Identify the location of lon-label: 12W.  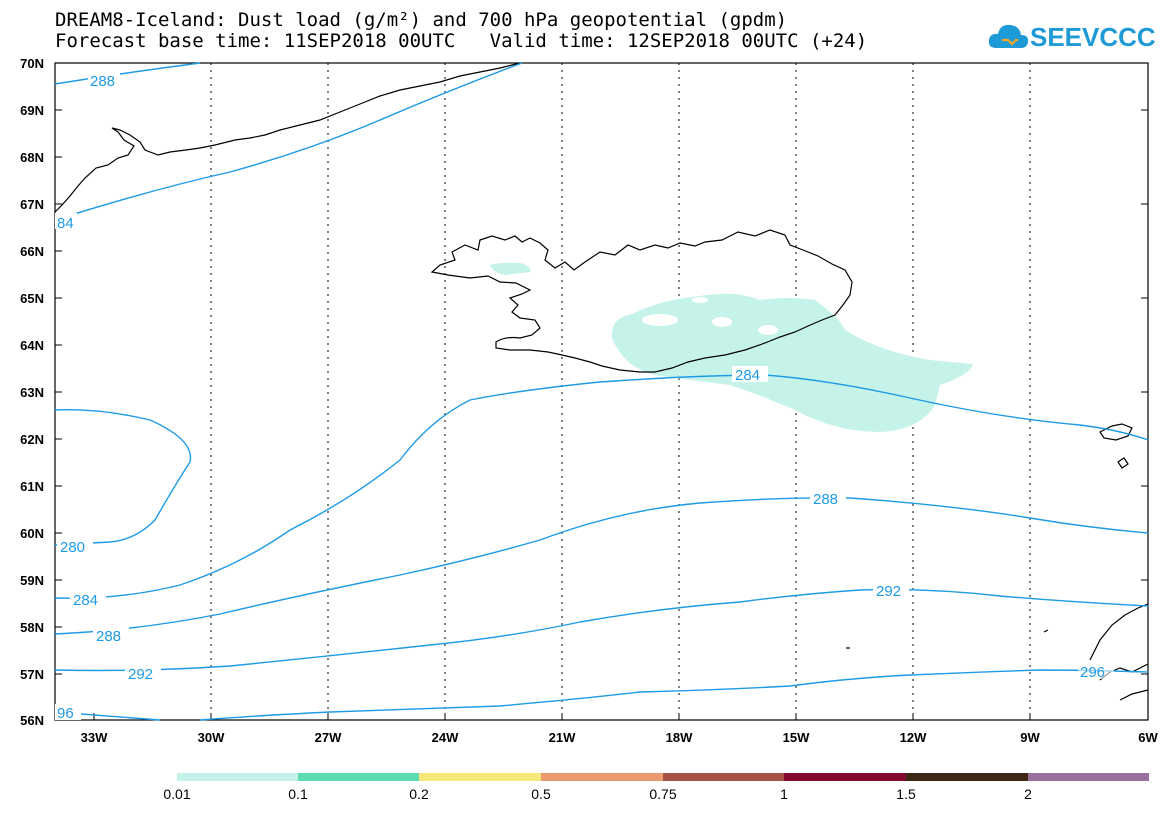
(913, 737).